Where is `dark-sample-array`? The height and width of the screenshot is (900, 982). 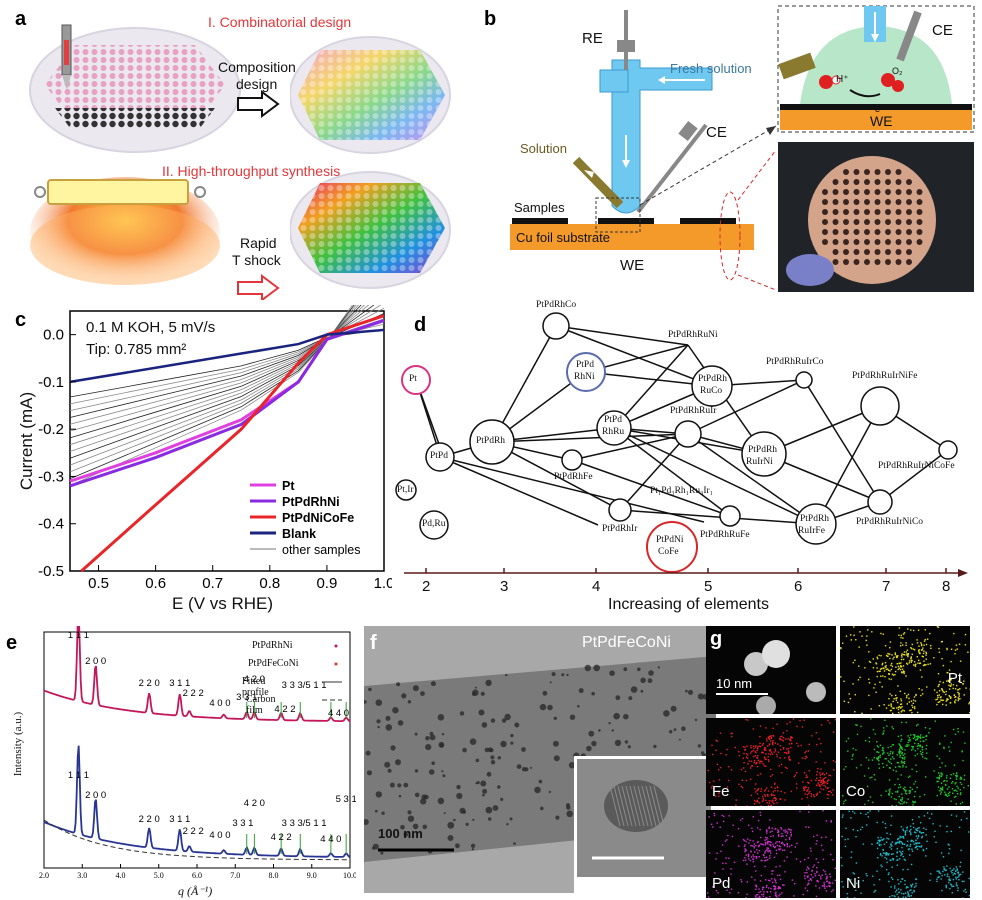
dark-sample-array is located at coordinates (135, 118).